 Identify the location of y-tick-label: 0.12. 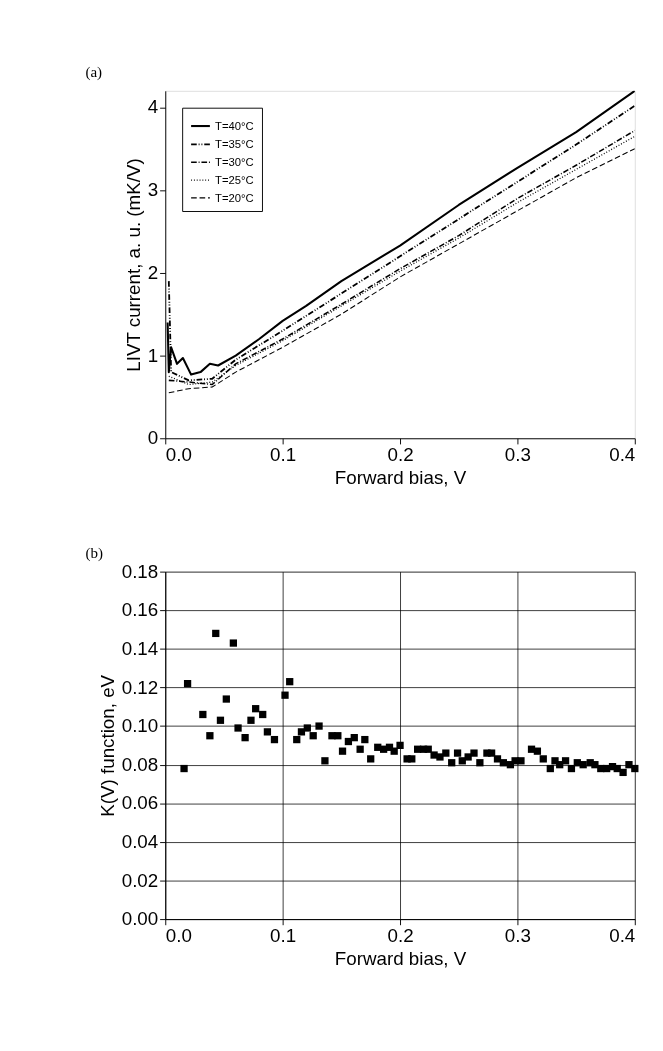
(140, 687).